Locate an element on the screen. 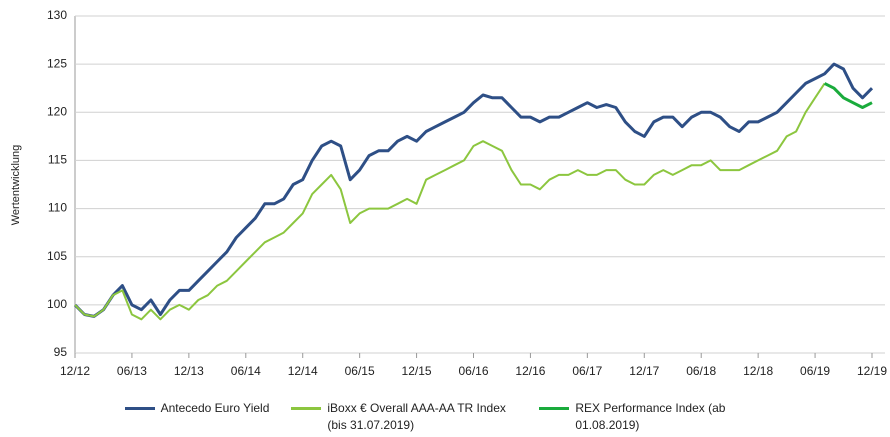 The image size is (890, 437). legend-label: REX Performance Index (ab 01.08.2019) is located at coordinates (650, 416).